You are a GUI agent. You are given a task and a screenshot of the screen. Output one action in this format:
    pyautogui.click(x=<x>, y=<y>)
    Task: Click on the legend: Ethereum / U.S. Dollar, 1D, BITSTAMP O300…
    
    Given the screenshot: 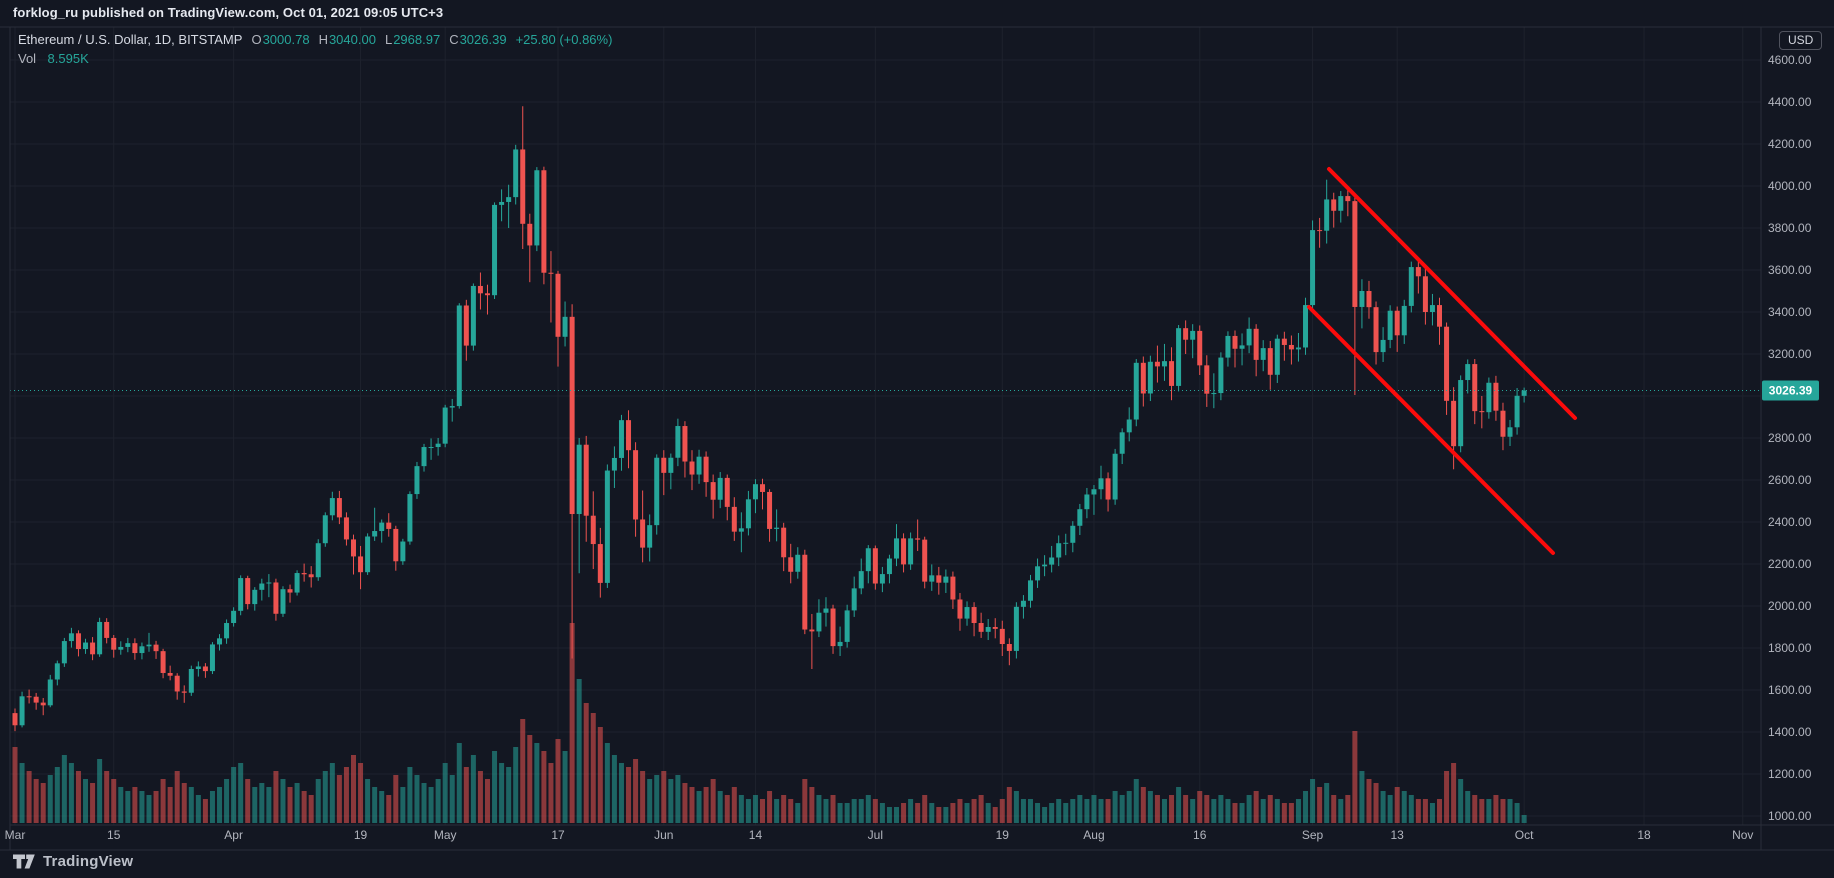 What is the action you would take?
    pyautogui.click(x=315, y=49)
    